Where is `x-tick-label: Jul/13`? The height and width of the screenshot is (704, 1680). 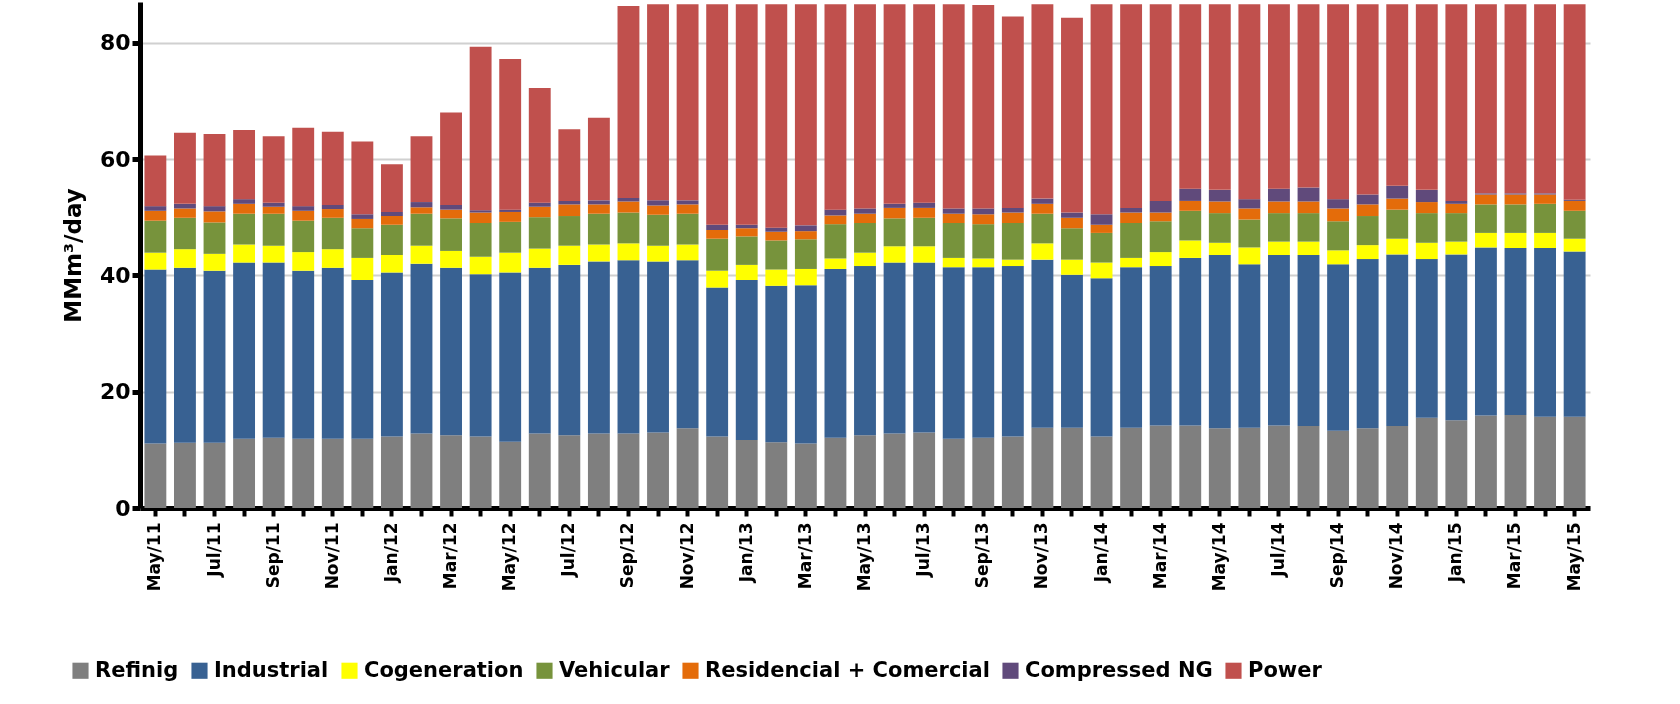 x-tick-label: Jul/13 is located at coordinates (923, 550).